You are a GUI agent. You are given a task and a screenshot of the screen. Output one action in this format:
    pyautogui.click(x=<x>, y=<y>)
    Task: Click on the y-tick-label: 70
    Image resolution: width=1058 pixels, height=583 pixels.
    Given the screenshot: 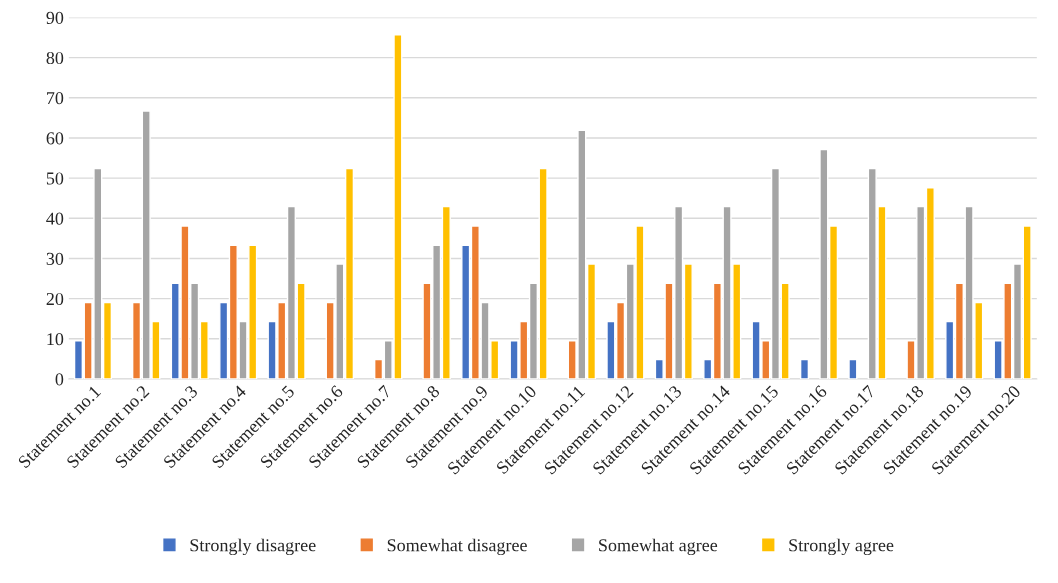 What is the action you would take?
    pyautogui.click(x=55, y=98)
    